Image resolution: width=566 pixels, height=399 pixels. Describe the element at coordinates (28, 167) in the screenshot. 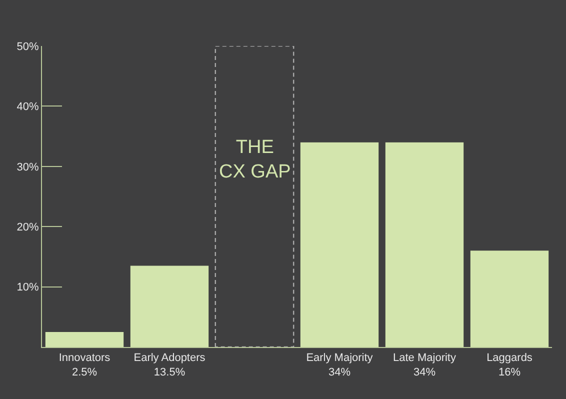

I see `y-tick-label: 30%` at that location.